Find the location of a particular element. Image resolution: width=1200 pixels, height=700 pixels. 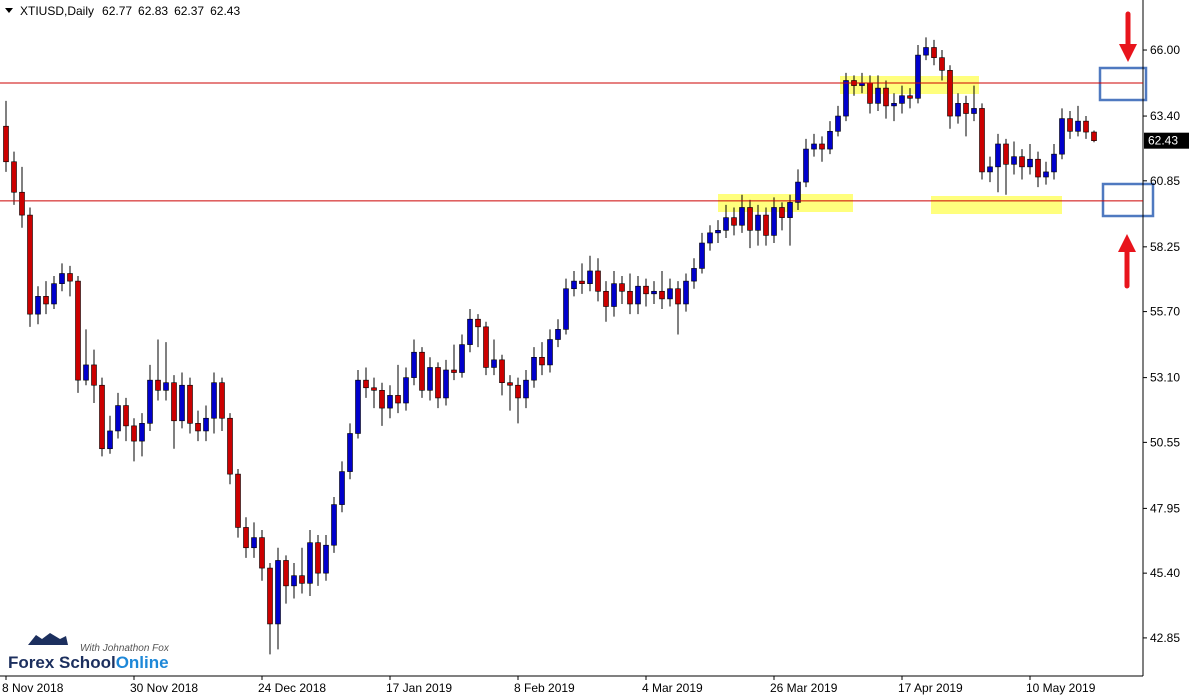

tagline: With Johnathon Fox is located at coordinates (125, 648).